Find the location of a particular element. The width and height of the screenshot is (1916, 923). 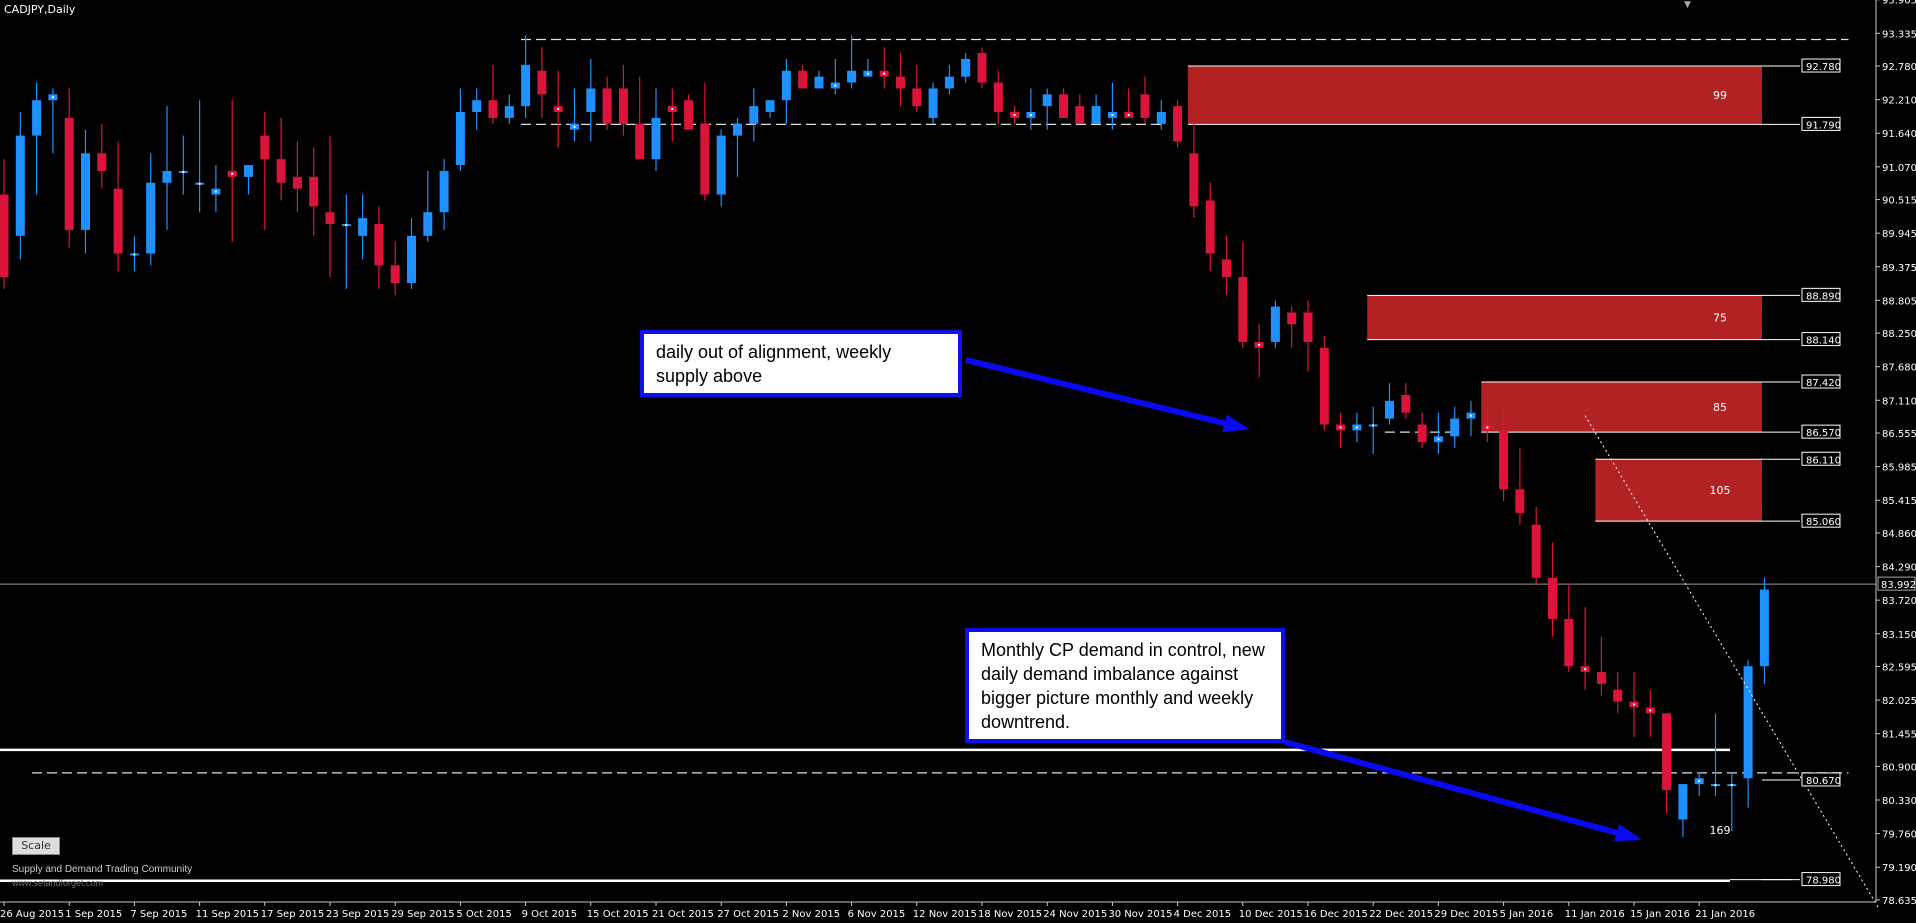

date-label: 5 Oct 2015 is located at coordinates (483, 914).